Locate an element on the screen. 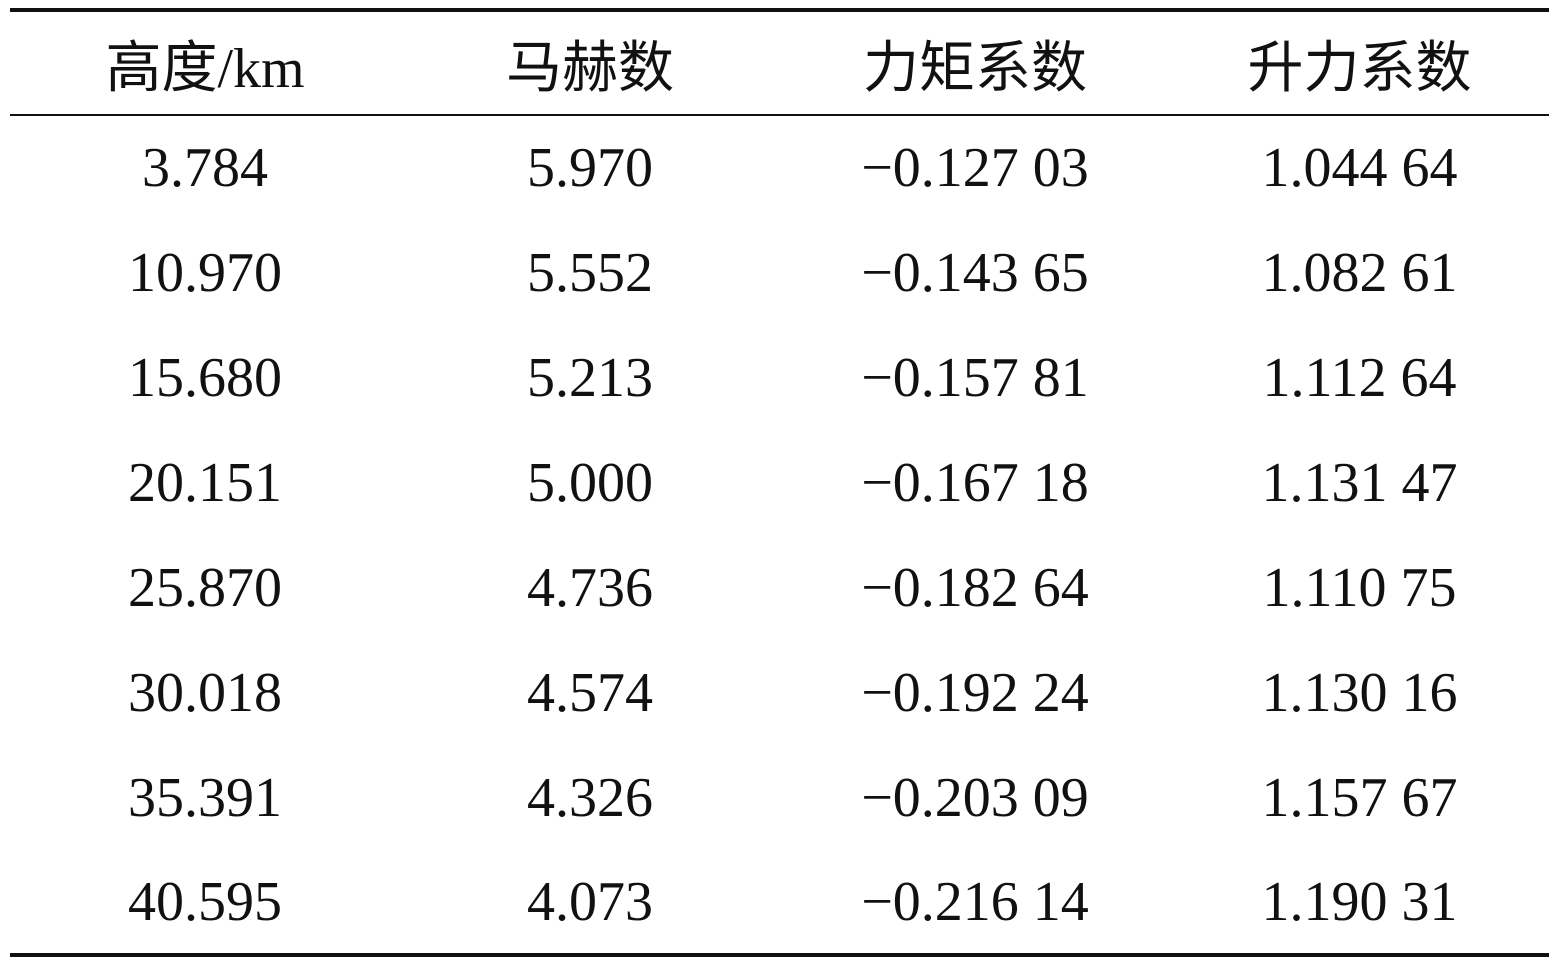 The height and width of the screenshot is (967, 1559). table-row: 35.391 4.326 −0.203 09 1.157 67 is located at coordinates (779, 797).